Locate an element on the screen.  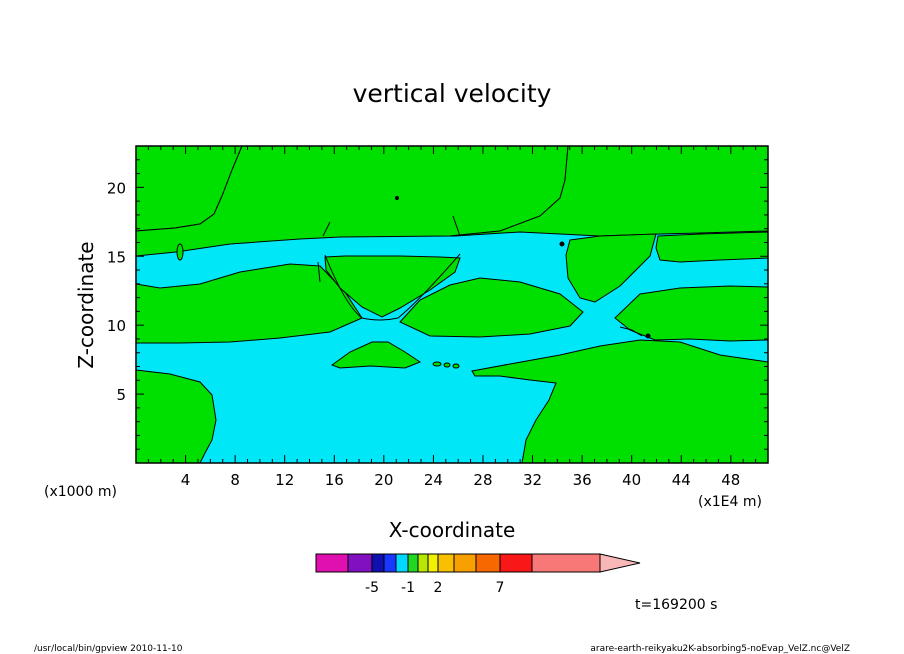
right-upper-band is located at coordinates (712, 247).